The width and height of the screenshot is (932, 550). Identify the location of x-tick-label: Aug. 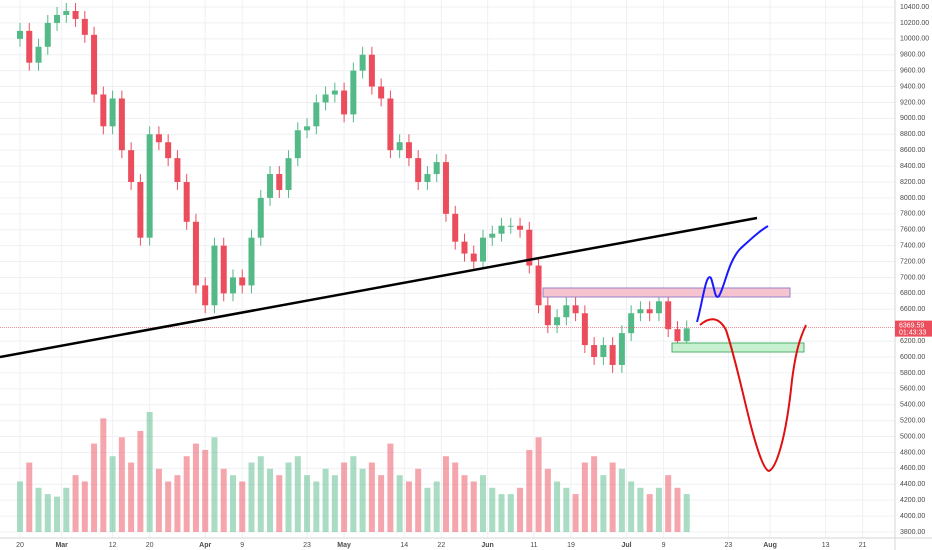
(770, 545).